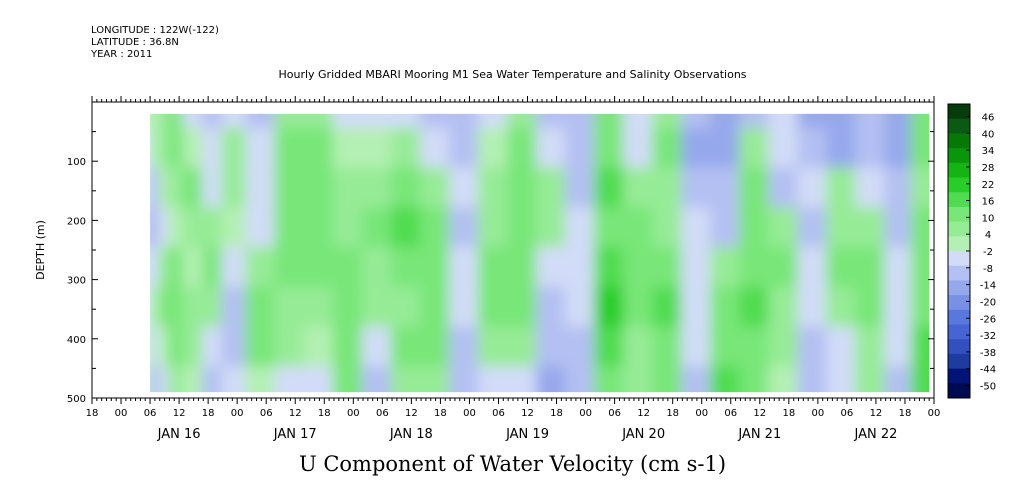  What do you see at coordinates (527, 434) in the screenshot?
I see `x-day-label: JAN 19` at bounding box center [527, 434].